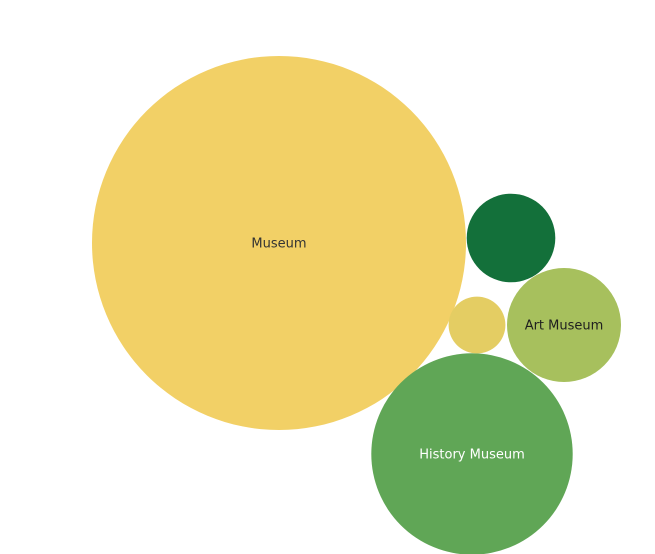  I want to click on bubble-label-history-museum: History Museum, so click(472, 455).